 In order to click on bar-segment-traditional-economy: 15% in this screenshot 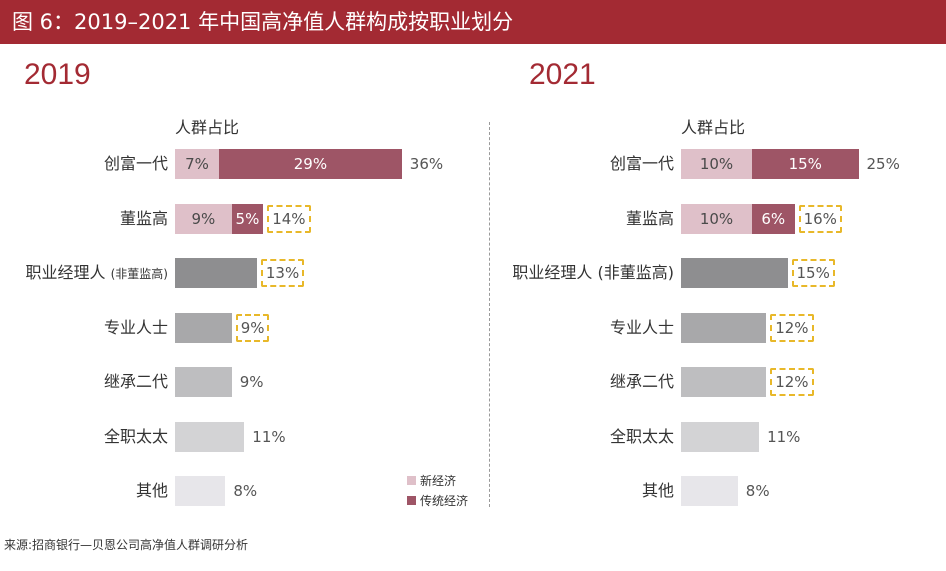, I will do `click(805, 164)`.